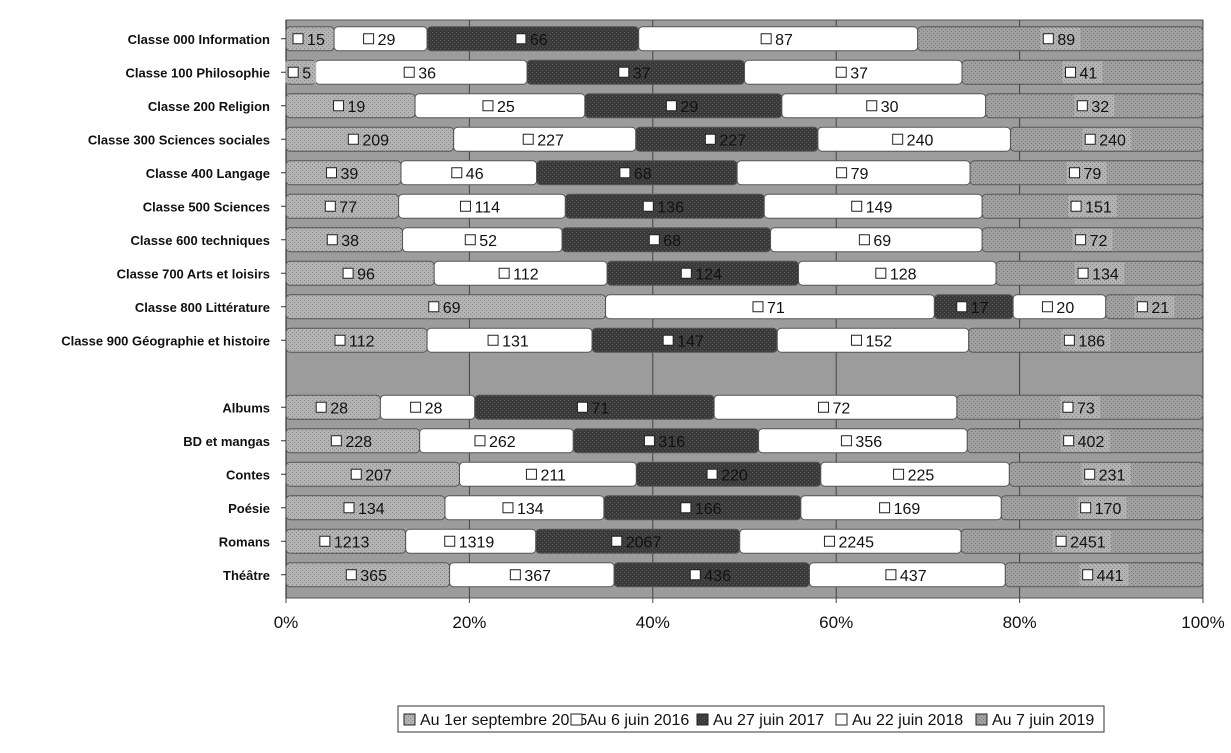  Describe the element at coordinates (689, 107) in the screenshot. I see `data-label: 29` at that location.